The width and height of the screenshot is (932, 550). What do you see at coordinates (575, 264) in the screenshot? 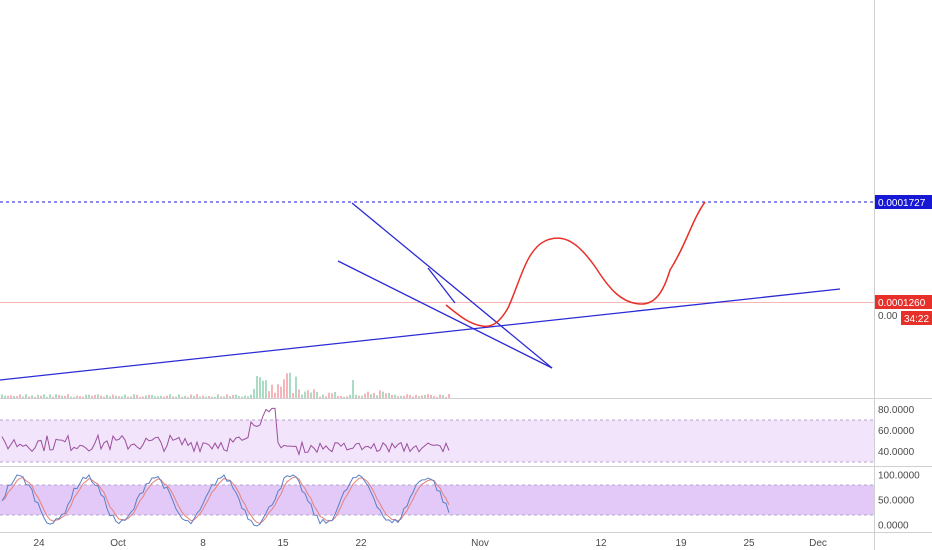
I see `projected-path` at bounding box center [575, 264].